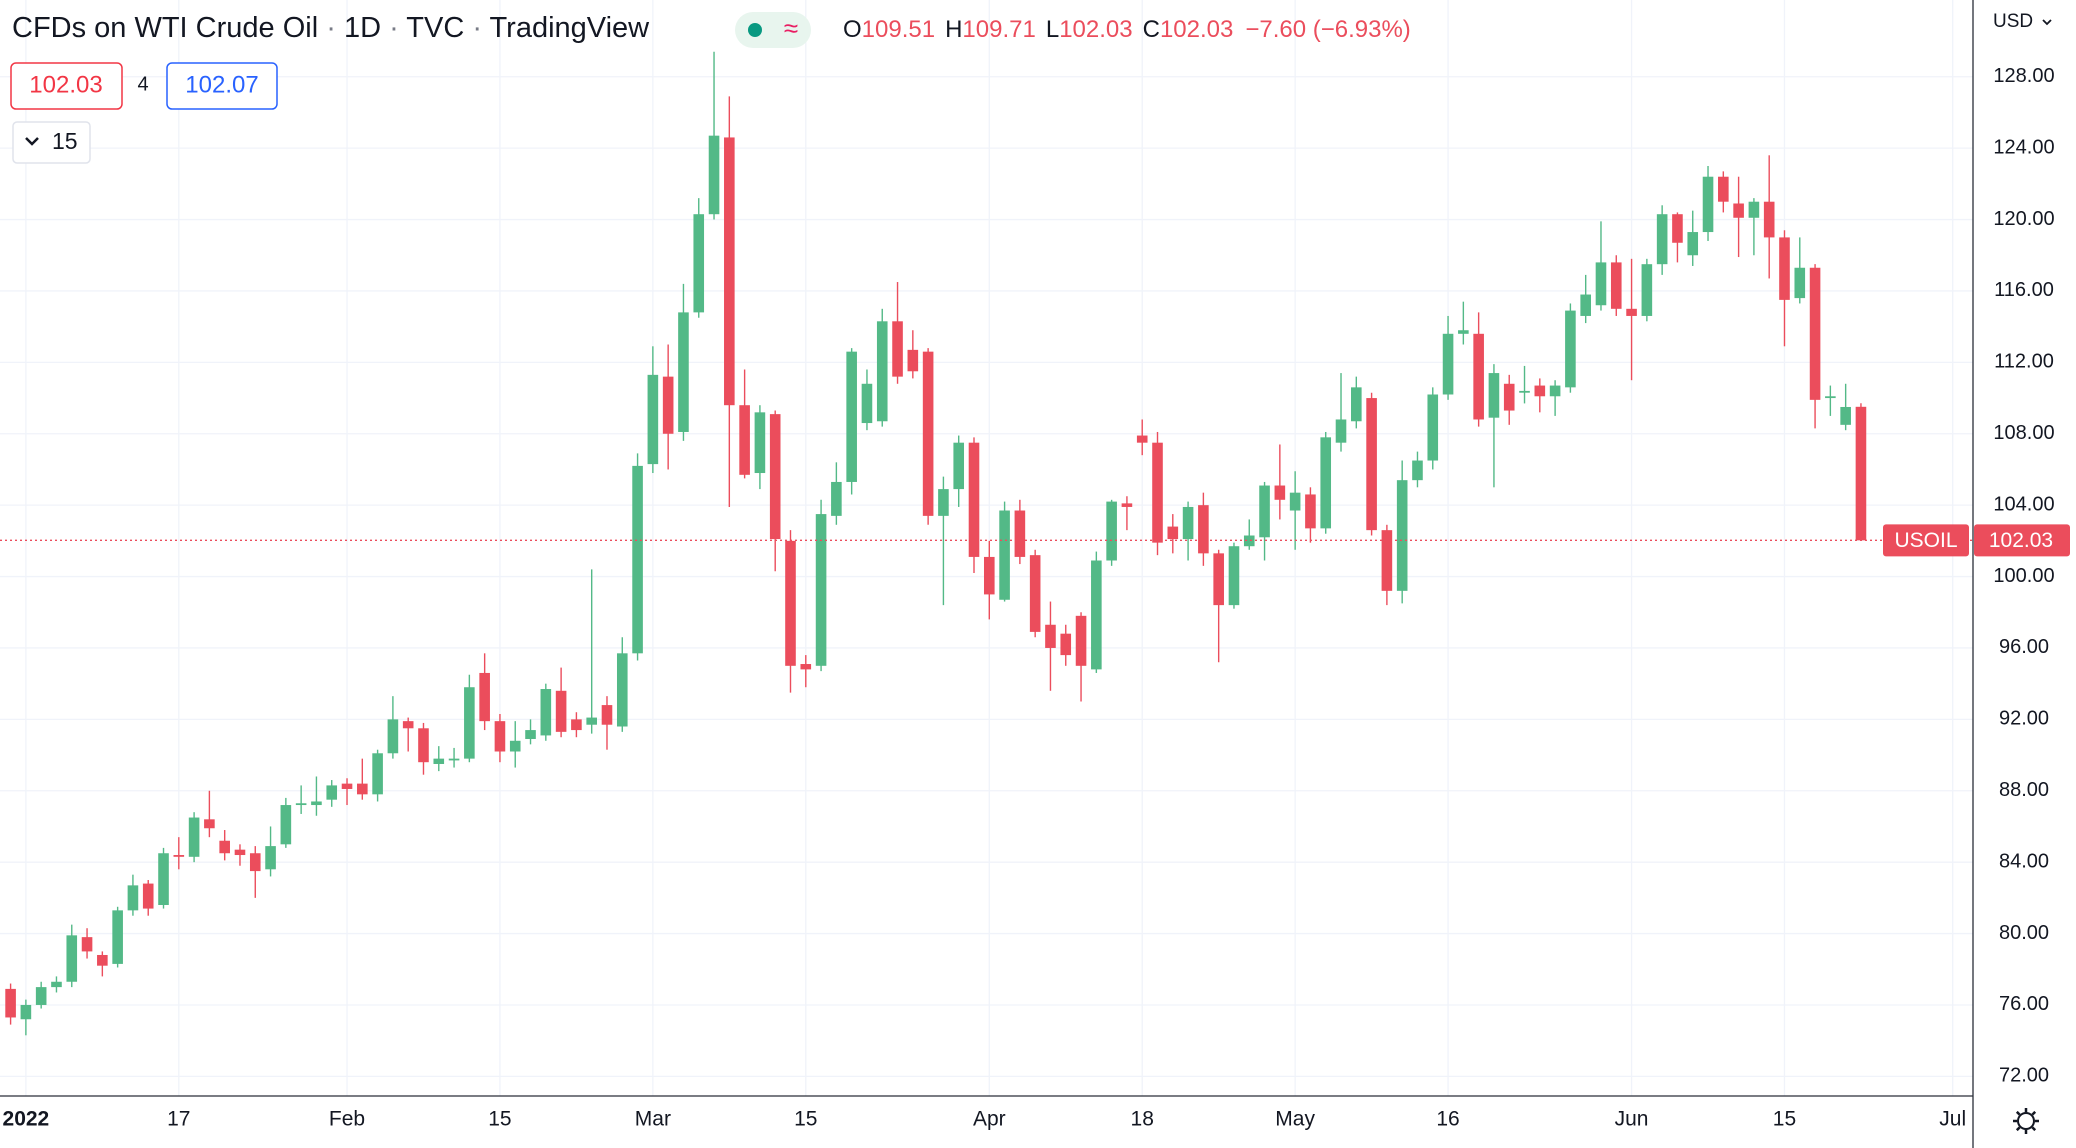  I want to click on interval: 1D, so click(362, 28).